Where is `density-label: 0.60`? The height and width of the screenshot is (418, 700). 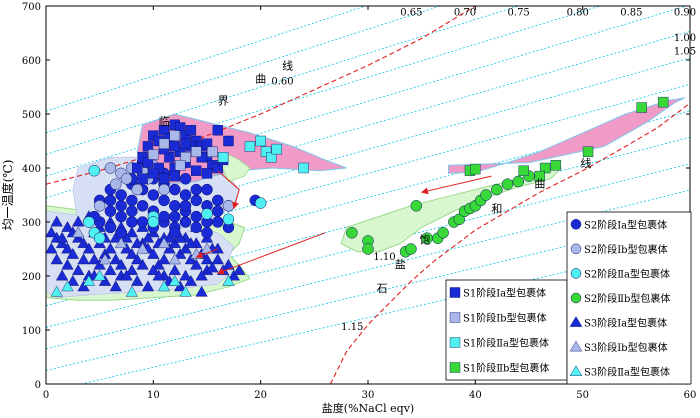 density-label: 0.60 is located at coordinates (282, 81).